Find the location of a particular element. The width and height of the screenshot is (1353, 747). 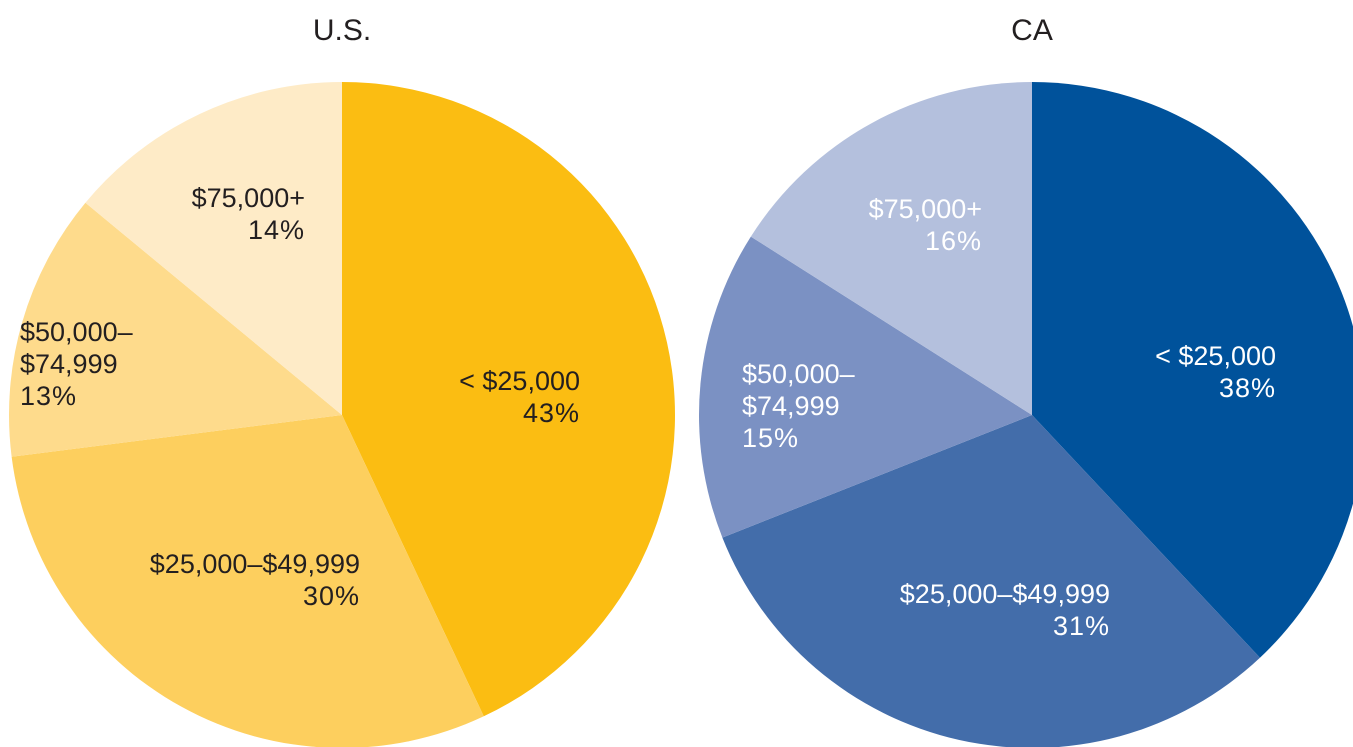

value-label: 15% is located at coordinates (771, 438).